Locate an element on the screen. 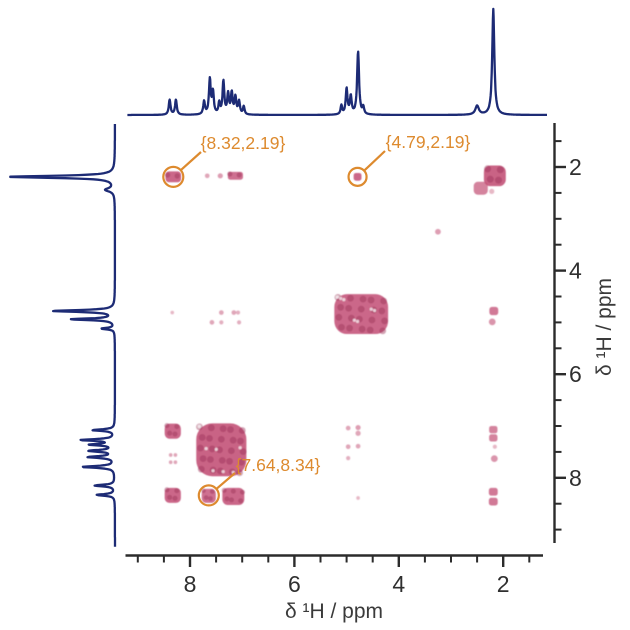  y-axis-tick-label: 8 is located at coordinates (575, 478).